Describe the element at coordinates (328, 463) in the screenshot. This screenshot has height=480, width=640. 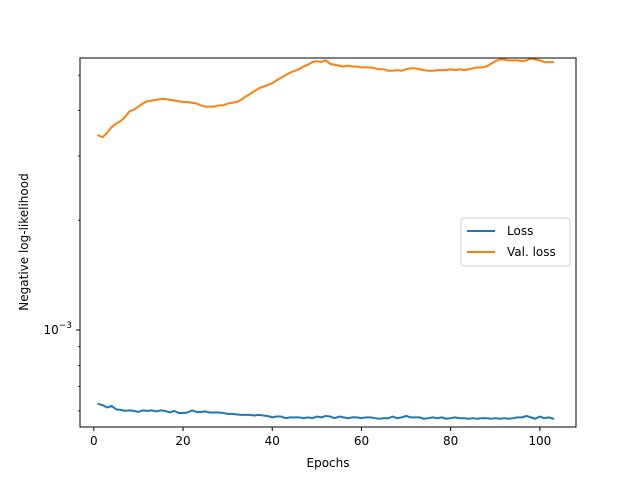
I see `x-axis-label: Epochs` at that location.